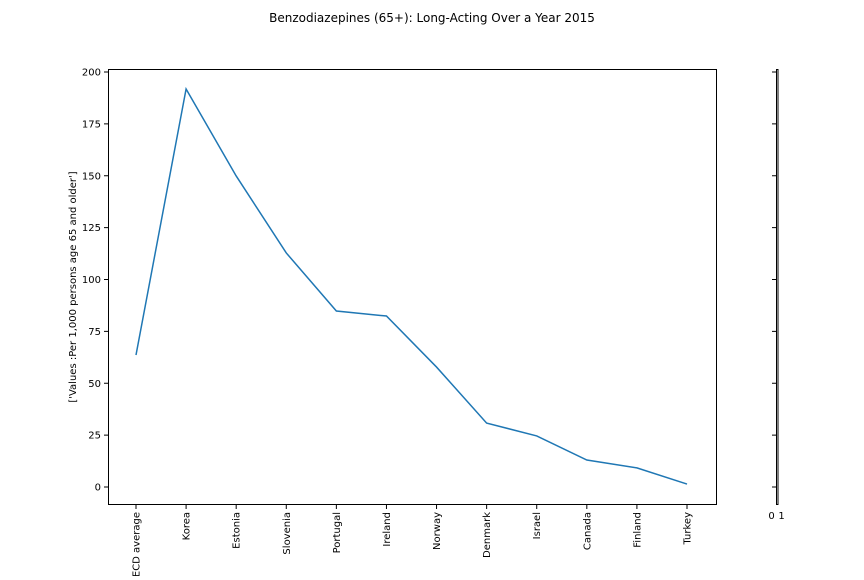 This screenshot has height=580, width=864. Describe the element at coordinates (487, 535) in the screenshot. I see `x-tick-label: Denmark` at that location.